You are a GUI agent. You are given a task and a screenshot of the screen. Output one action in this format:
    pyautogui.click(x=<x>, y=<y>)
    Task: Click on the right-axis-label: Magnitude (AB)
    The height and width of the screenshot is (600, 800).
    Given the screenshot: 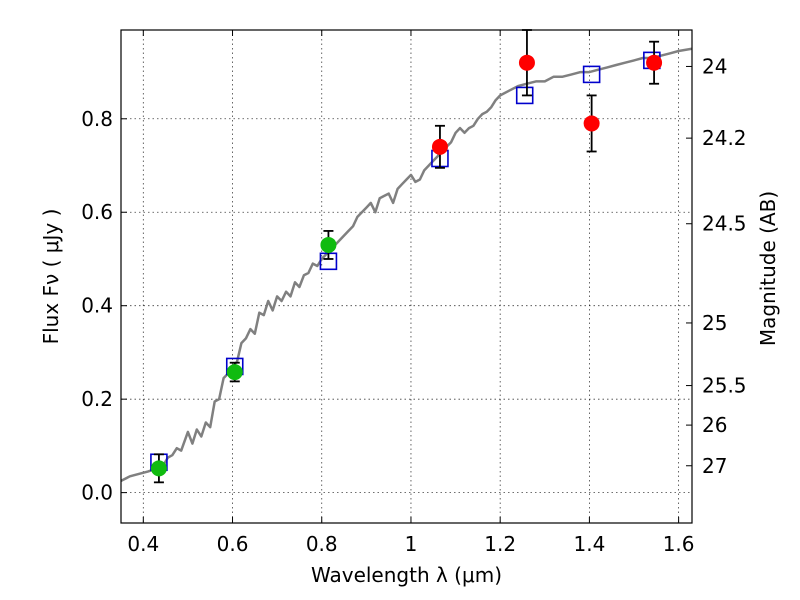 What is the action you would take?
    pyautogui.click(x=768, y=268)
    